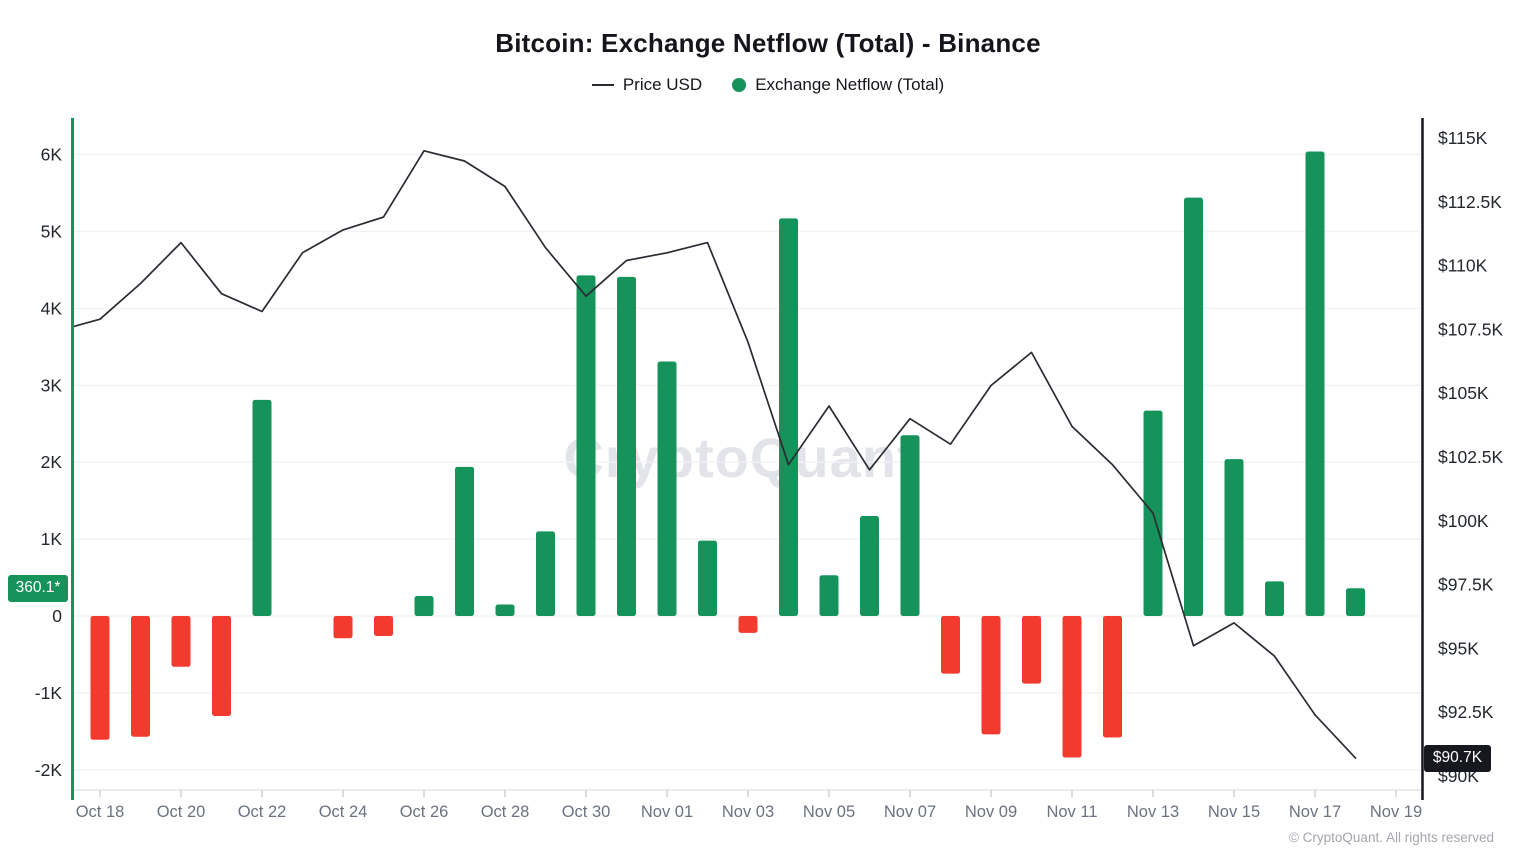 The width and height of the screenshot is (1536, 864). I want to click on right-axis-tick-label: $105K, so click(1463, 393).